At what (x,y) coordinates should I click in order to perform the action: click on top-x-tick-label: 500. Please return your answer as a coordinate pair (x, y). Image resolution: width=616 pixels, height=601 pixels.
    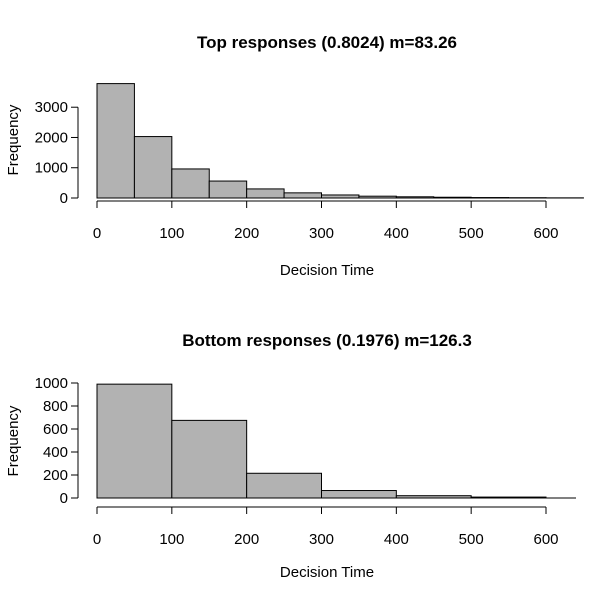
    Looking at the image, I should click on (471, 233).